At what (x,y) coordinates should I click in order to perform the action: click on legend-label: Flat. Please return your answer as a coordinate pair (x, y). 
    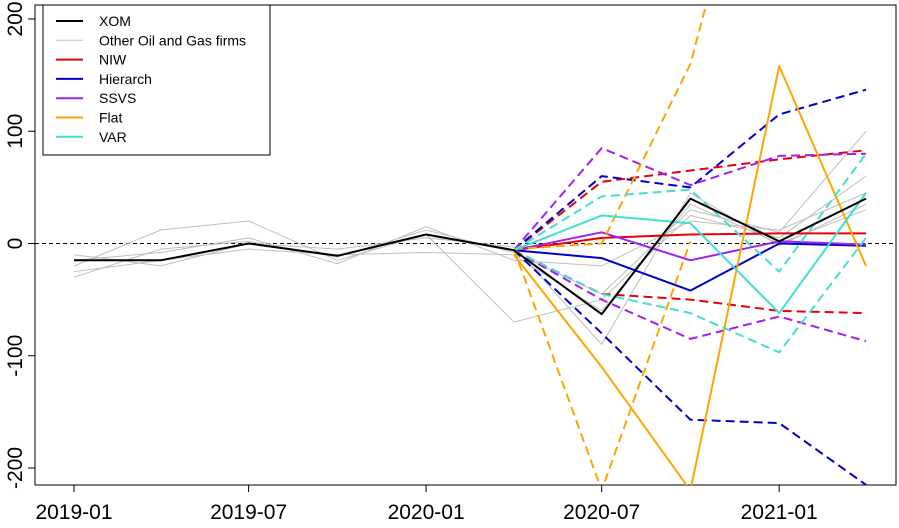
    Looking at the image, I should click on (110, 118).